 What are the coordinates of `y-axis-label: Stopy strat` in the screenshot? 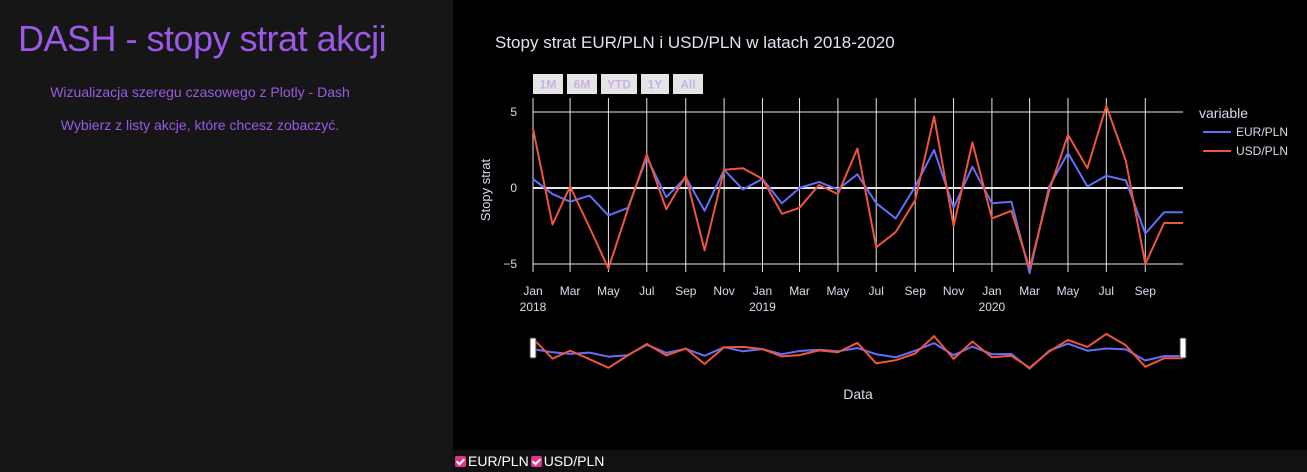 It's located at (485, 190).